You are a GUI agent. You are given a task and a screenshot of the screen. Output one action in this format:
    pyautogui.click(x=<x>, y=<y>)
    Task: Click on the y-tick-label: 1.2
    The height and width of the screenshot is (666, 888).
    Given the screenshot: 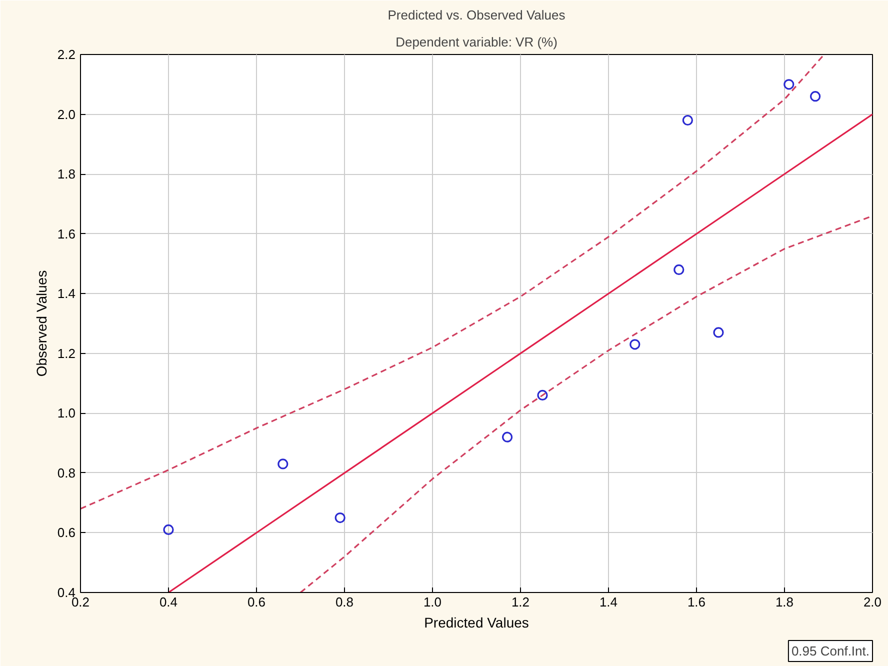 What is the action you would take?
    pyautogui.click(x=66, y=353)
    